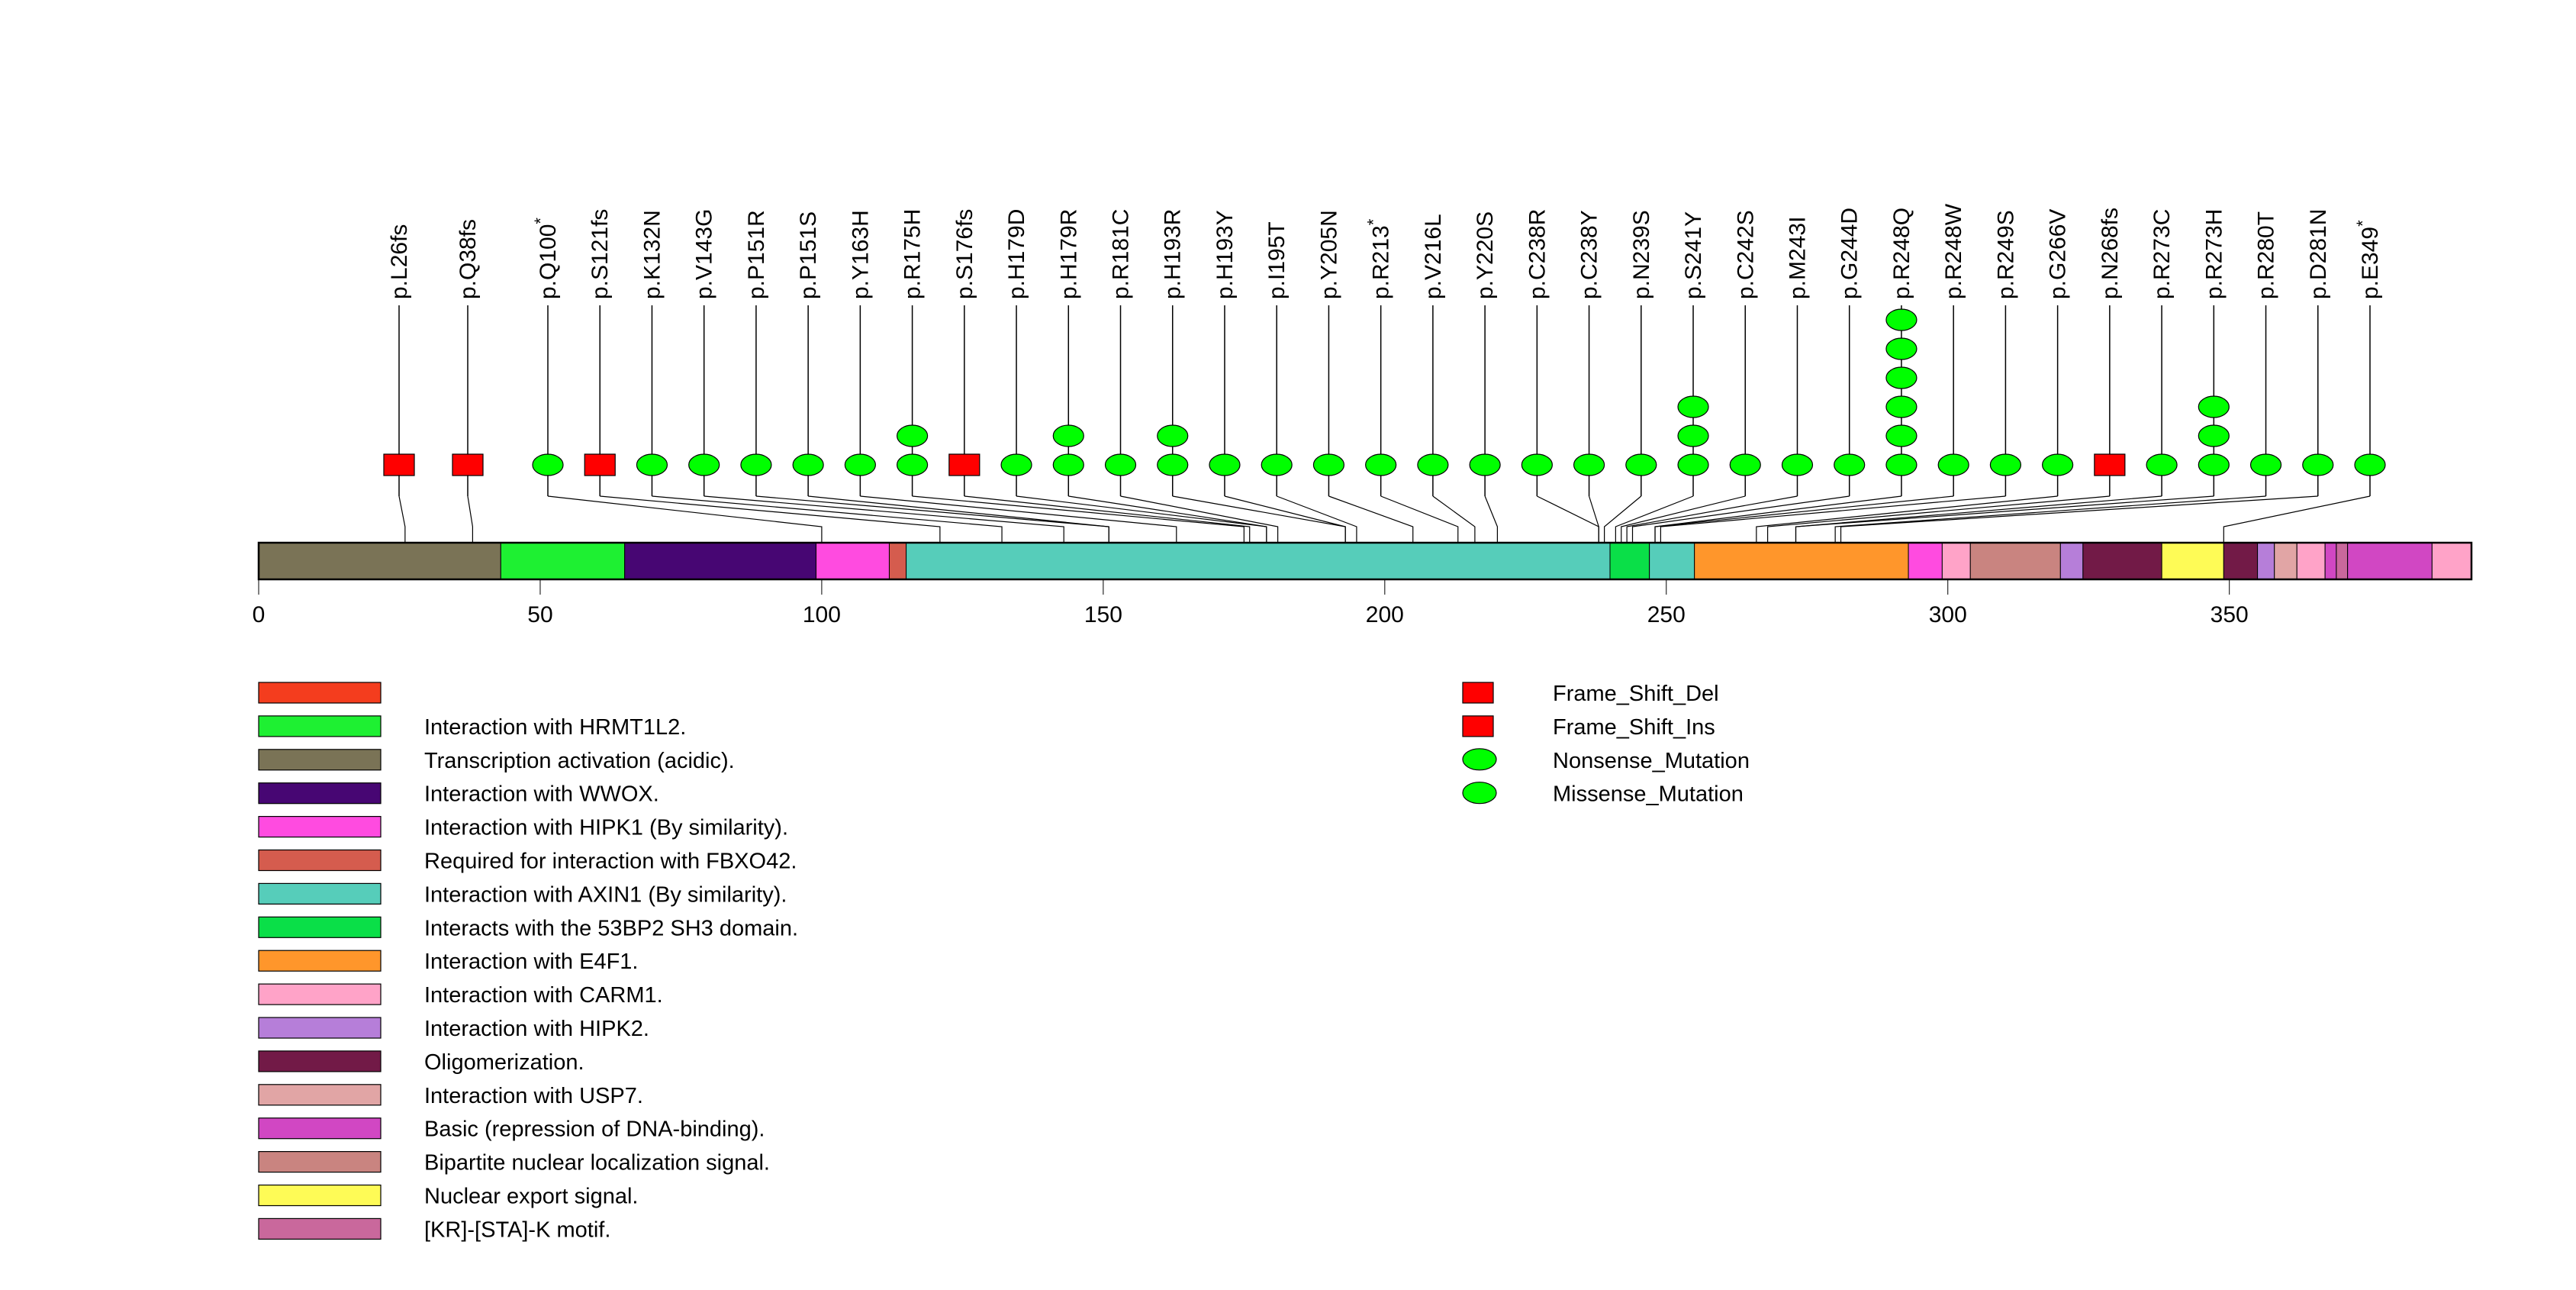 This screenshot has height=1290, width=2576. I want to click on legend-label: Interaction with HRMT1L2., so click(555, 728).